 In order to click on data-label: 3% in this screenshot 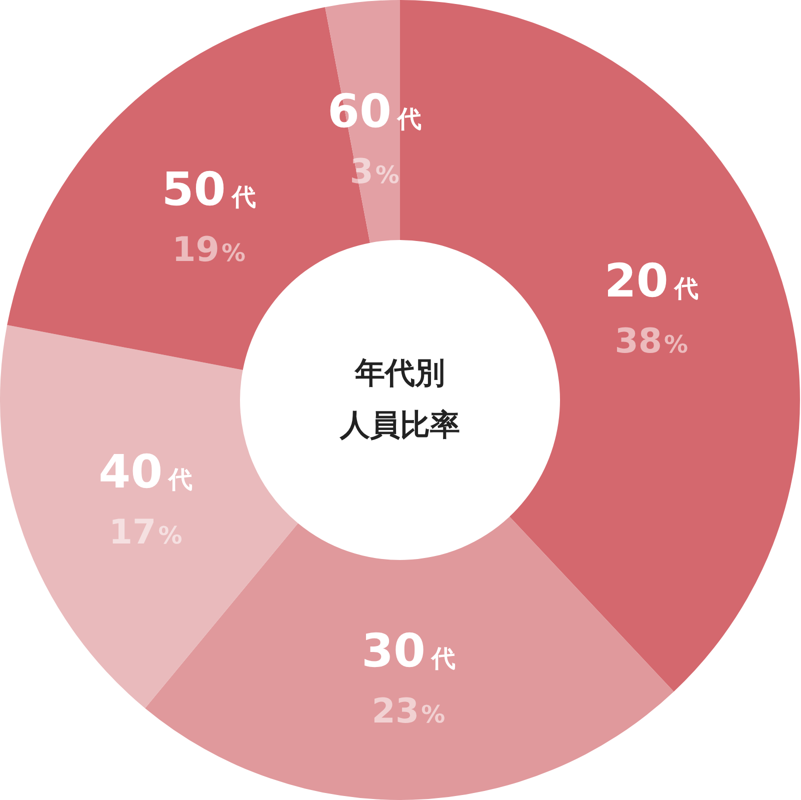, I will do `click(375, 172)`.